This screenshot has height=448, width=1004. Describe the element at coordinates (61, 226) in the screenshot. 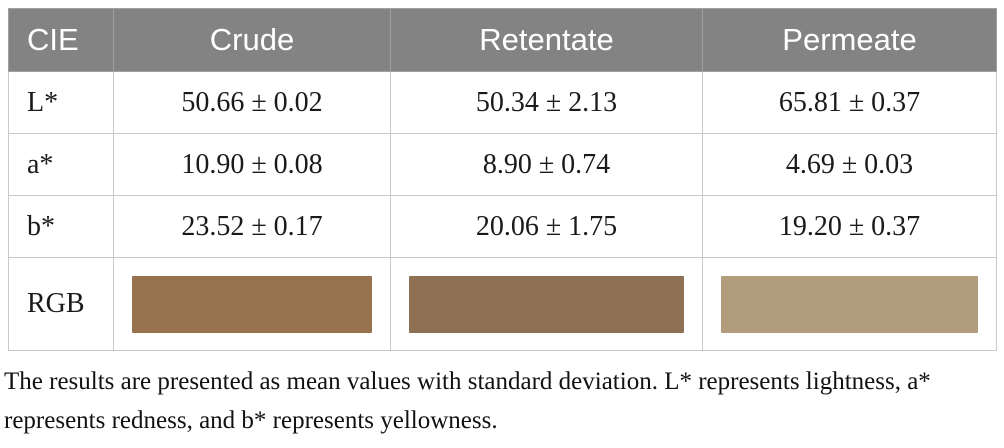

I see `row-label-bstar: b*` at that location.